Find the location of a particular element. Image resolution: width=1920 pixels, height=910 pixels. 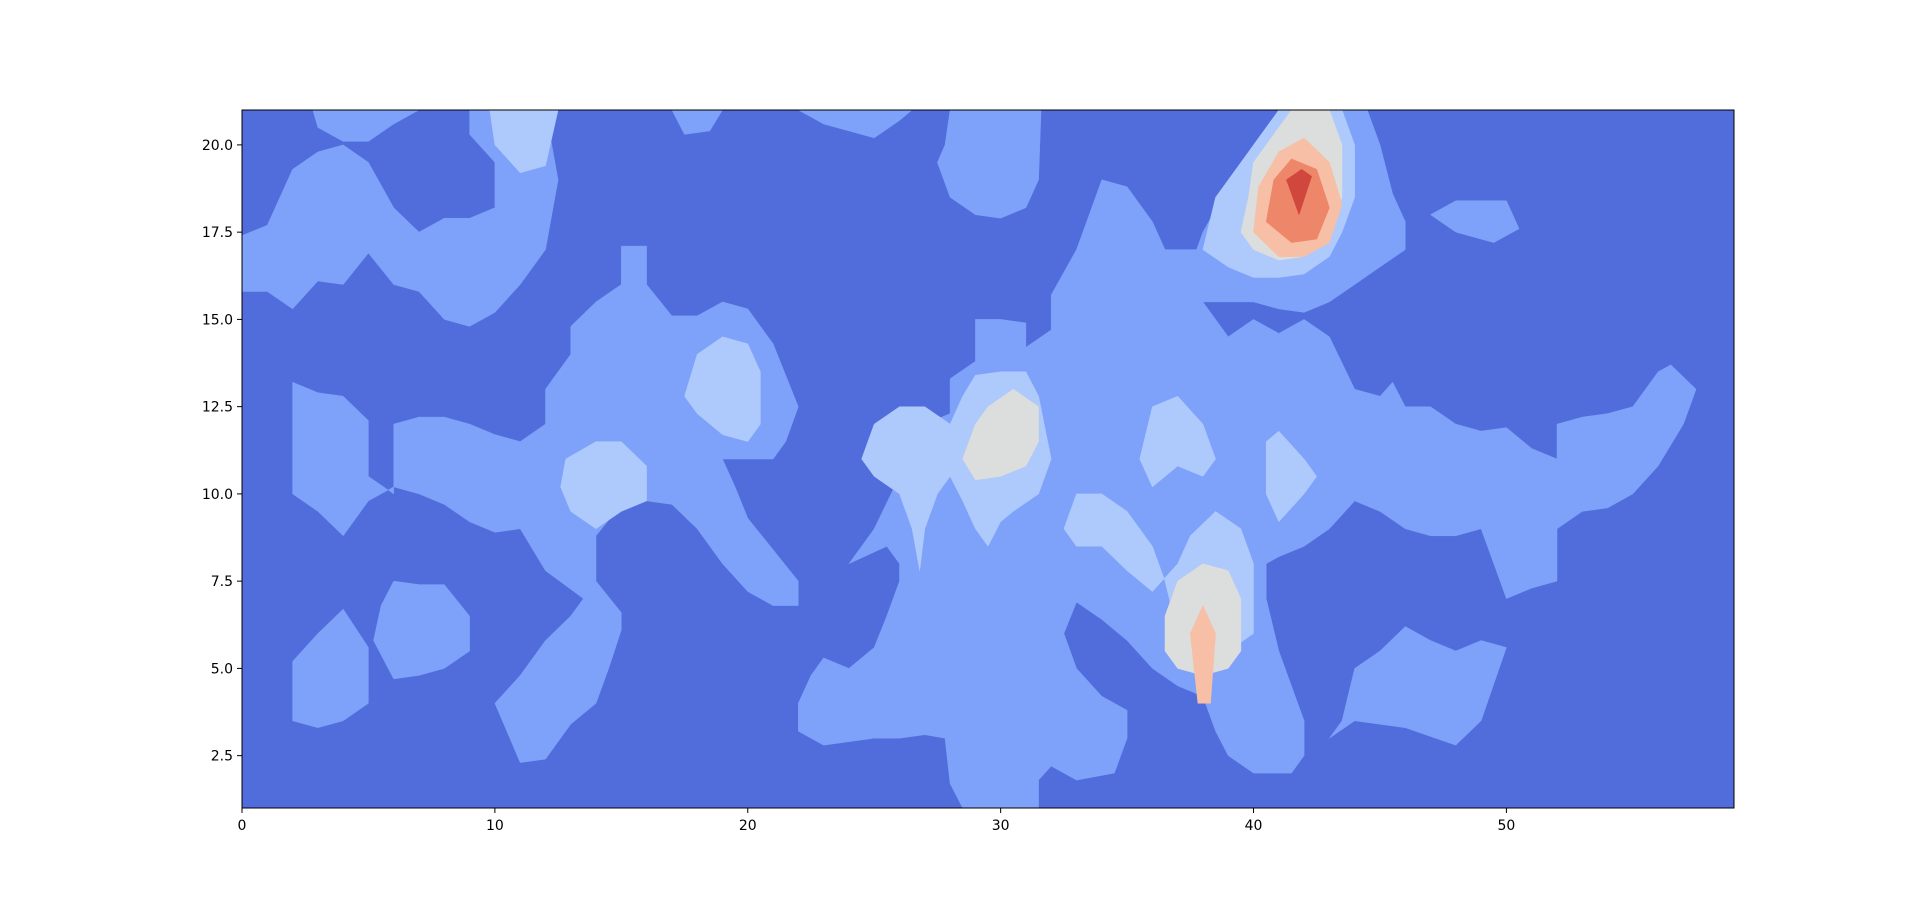

x-tick-label: 40 is located at coordinates (1254, 826).